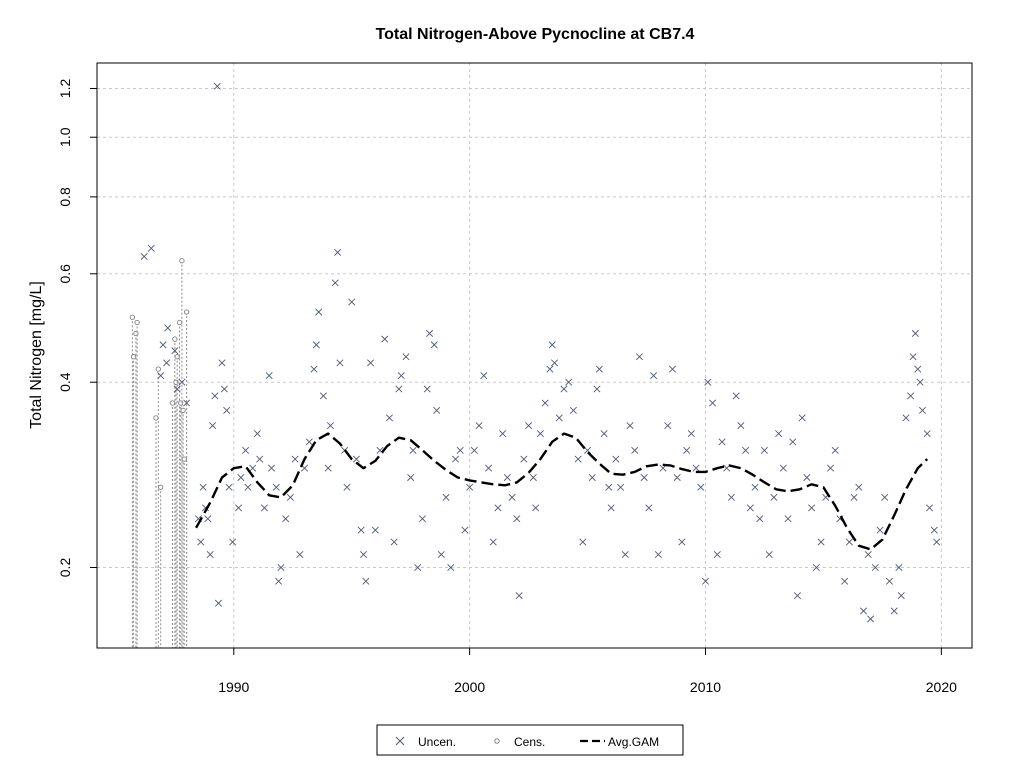  I want to click on y-tick-label: 1.0, so click(65, 137).